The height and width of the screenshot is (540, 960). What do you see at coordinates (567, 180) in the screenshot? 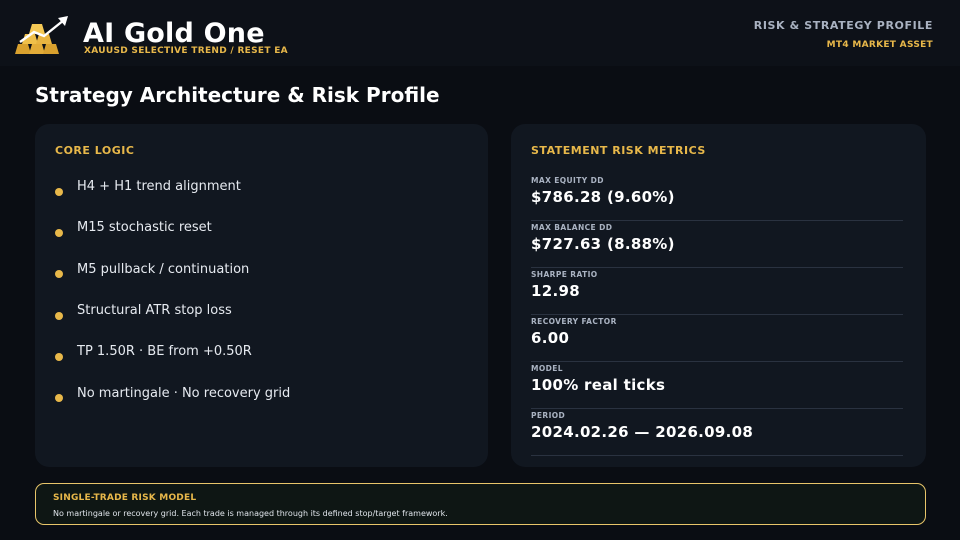
I see `metric-label: MAX EQUITY DD` at bounding box center [567, 180].